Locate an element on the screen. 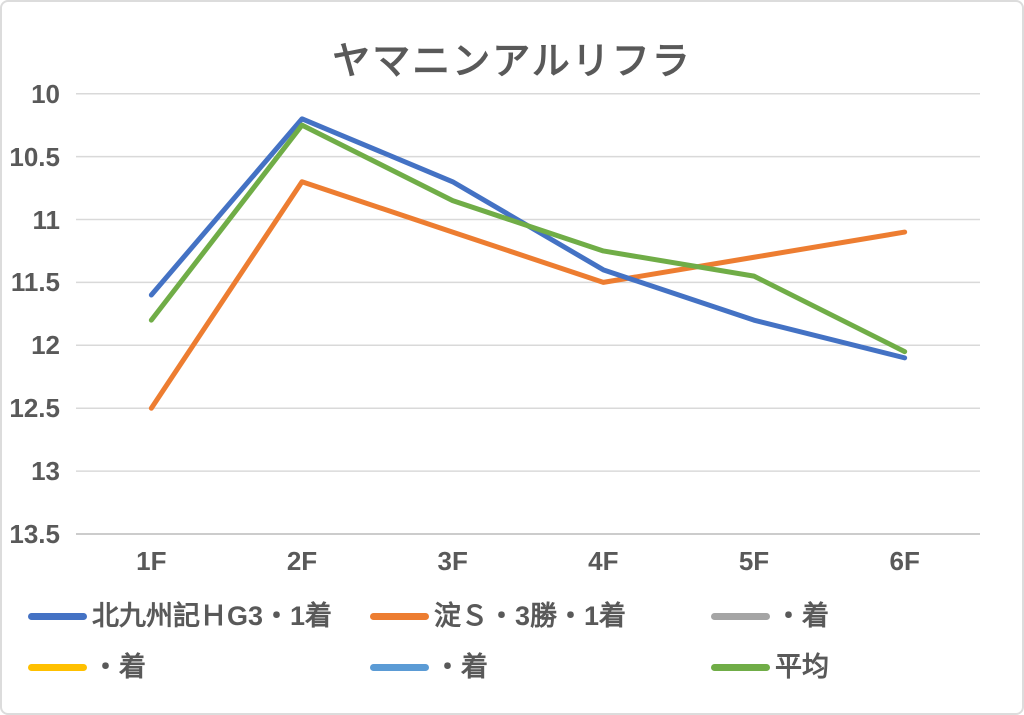 Image resolution: width=1024 pixels, height=715 pixels. x-tick-label: 2F is located at coordinates (302, 561).